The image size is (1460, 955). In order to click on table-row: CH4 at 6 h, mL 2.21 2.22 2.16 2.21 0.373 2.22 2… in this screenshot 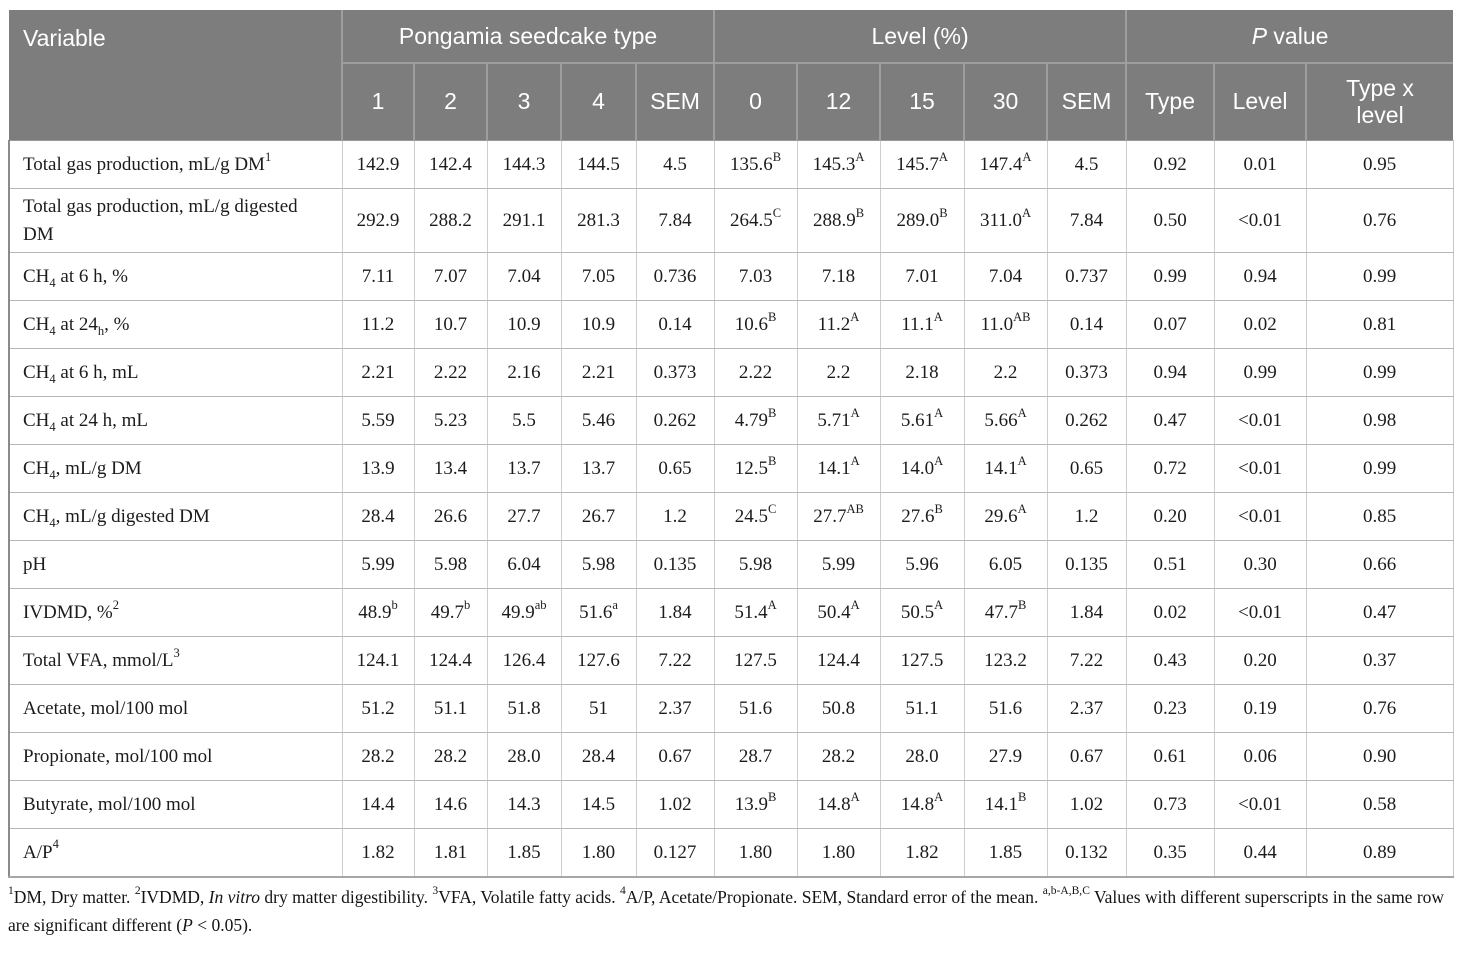, I will do `click(731, 373)`.